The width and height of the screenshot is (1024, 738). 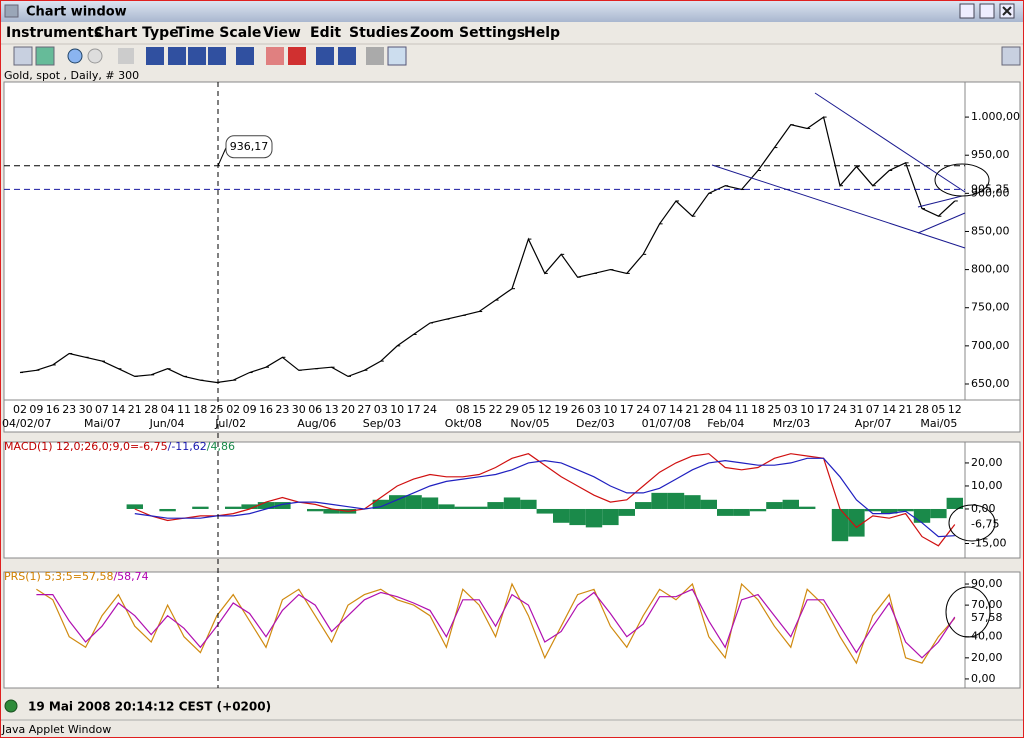 What do you see at coordinates (76, 576) in the screenshot?
I see `legend: PRS(1) 5;3;5=57,58/58,74` at bounding box center [76, 576].